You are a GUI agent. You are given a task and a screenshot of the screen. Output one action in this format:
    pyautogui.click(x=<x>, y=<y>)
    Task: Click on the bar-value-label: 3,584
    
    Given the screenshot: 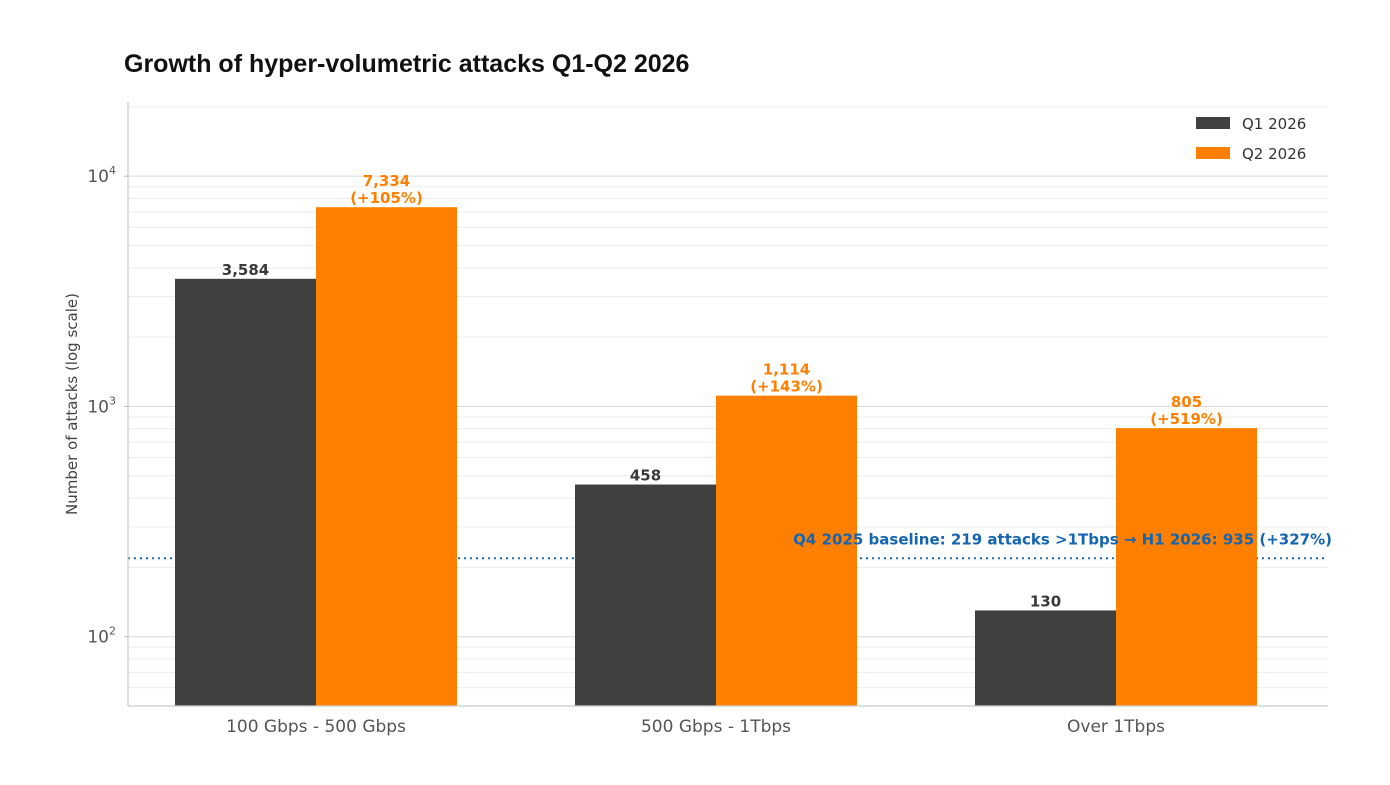 What is the action you would take?
    pyautogui.click(x=245, y=270)
    